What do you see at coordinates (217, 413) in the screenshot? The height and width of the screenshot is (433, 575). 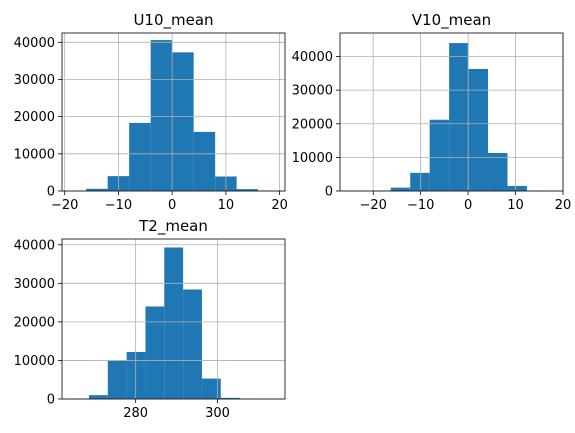 I see `x-tick-label: 300` at bounding box center [217, 413].